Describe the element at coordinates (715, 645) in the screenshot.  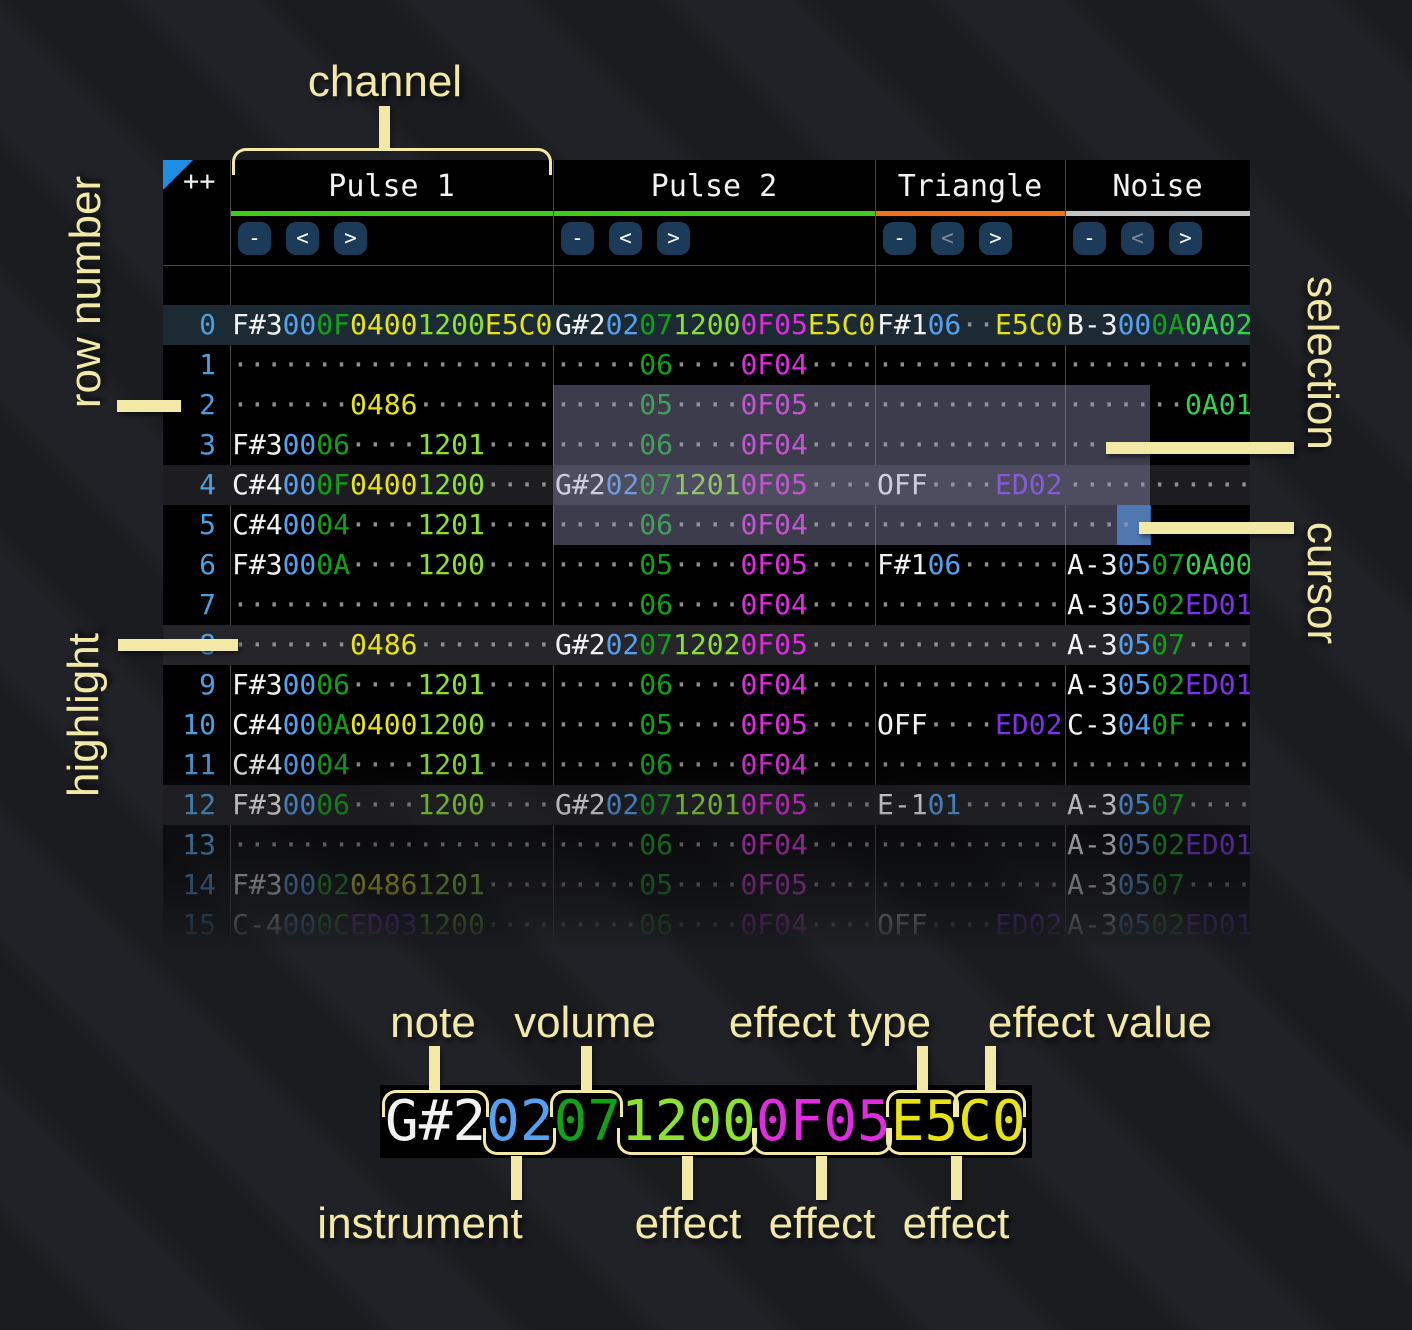
I see `pattern-cell: G#2020712020F05····` at that location.